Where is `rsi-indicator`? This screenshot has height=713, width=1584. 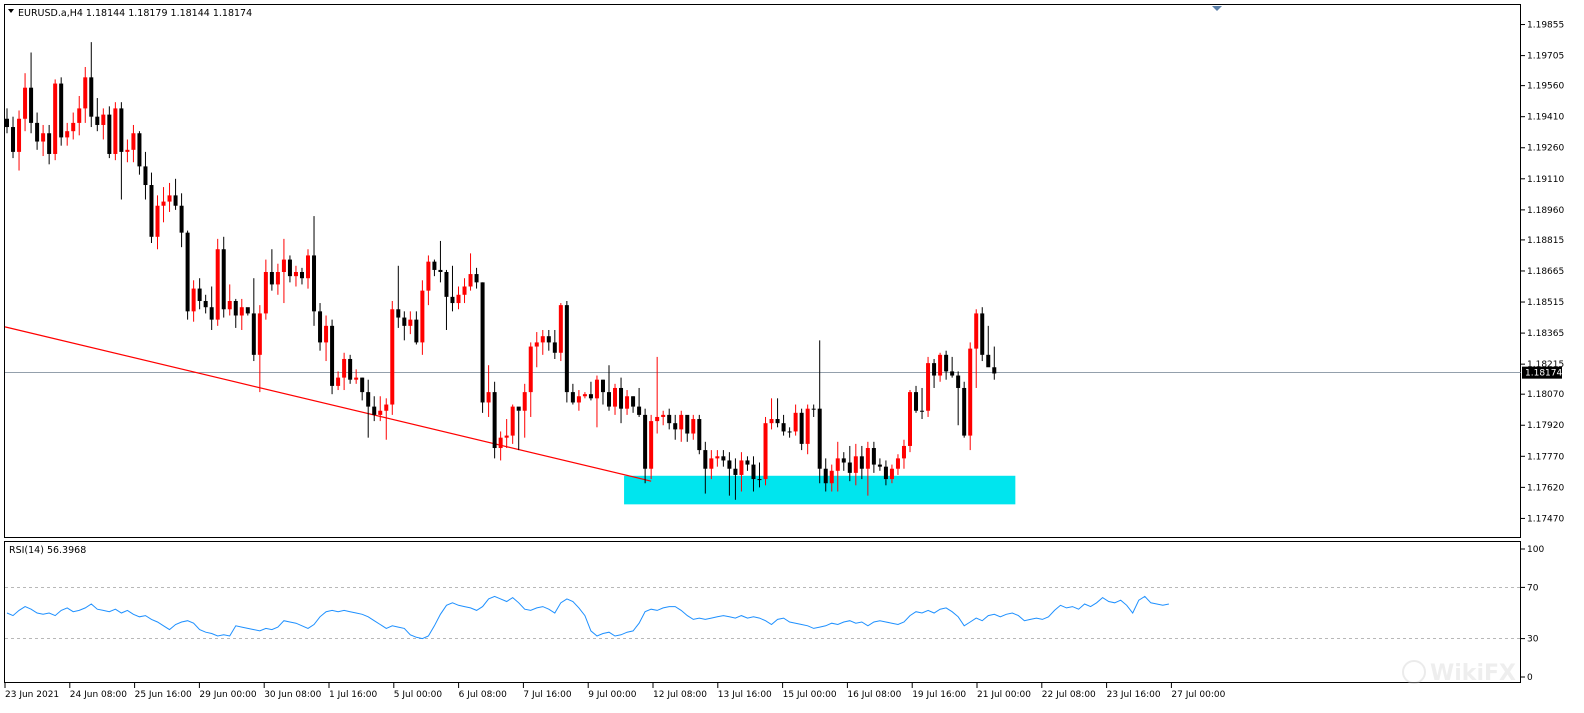
rsi-indicator is located at coordinates (763, 613).